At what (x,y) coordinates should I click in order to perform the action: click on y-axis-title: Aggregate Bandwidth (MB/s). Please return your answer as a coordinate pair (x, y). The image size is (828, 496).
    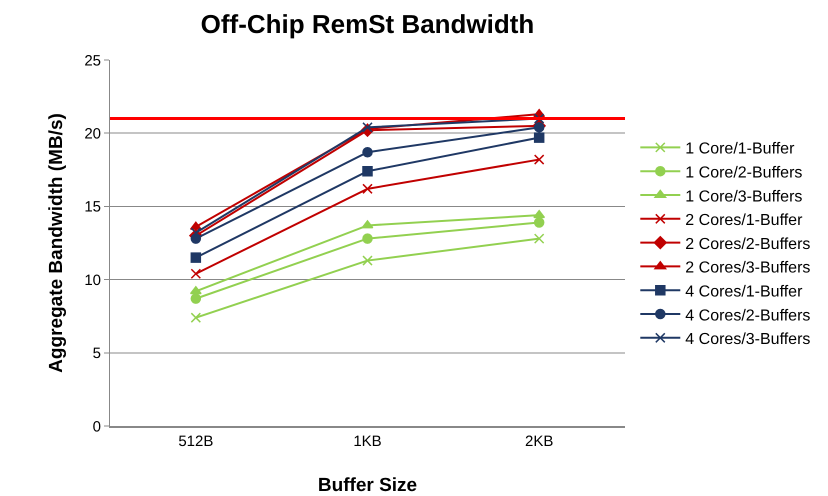
    Looking at the image, I should click on (56, 243).